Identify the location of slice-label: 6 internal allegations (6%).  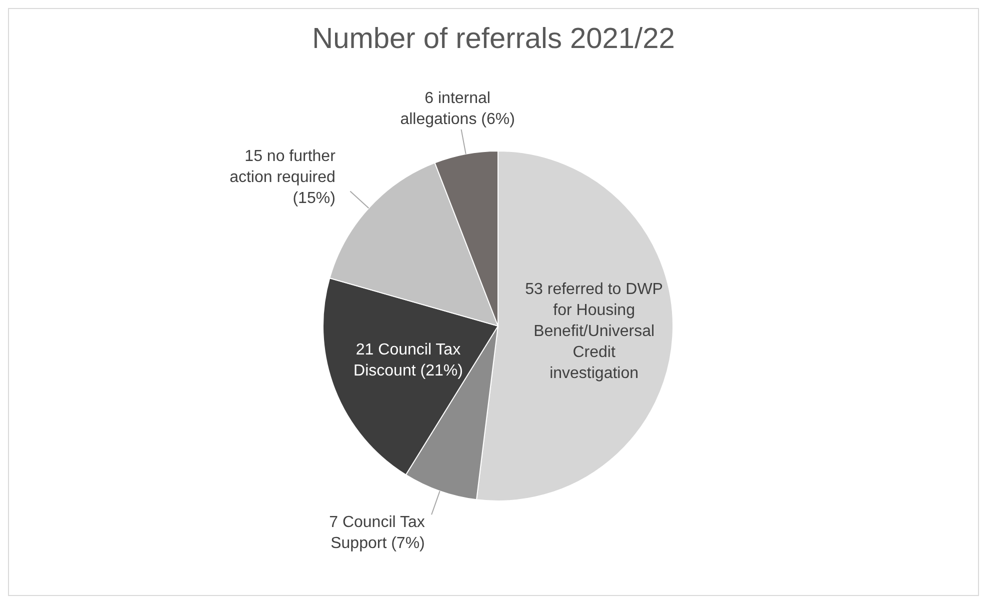
(457, 109).